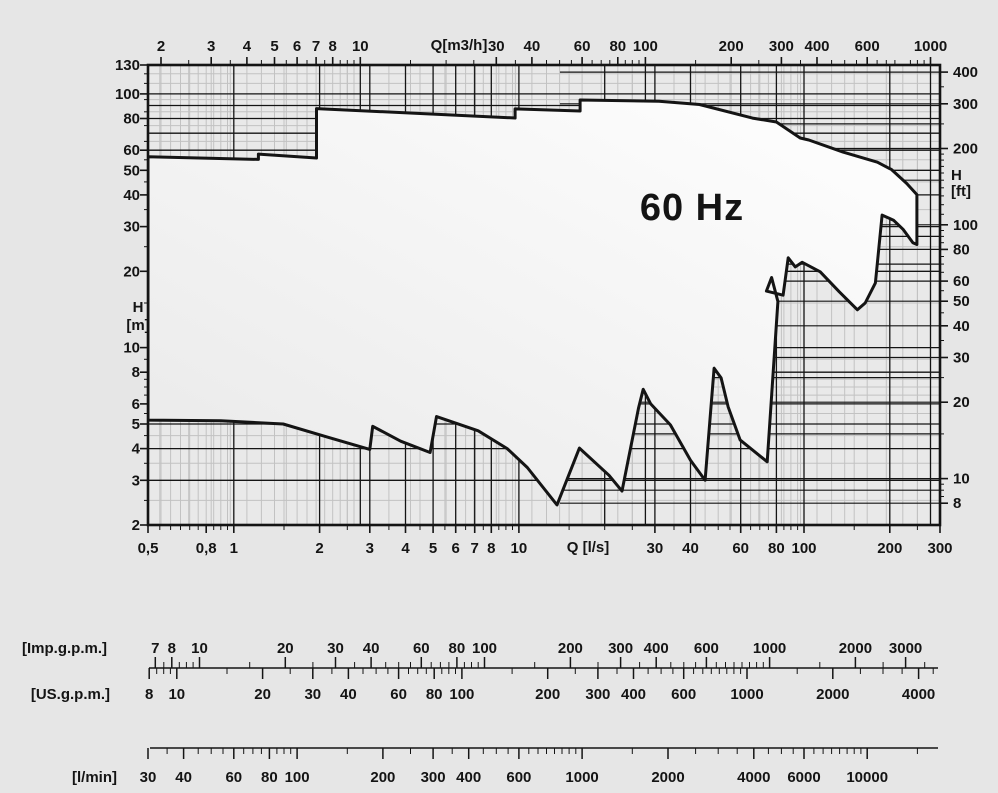  What do you see at coordinates (297, 777) in the screenshot?
I see `l-min-label: 100` at bounding box center [297, 777].